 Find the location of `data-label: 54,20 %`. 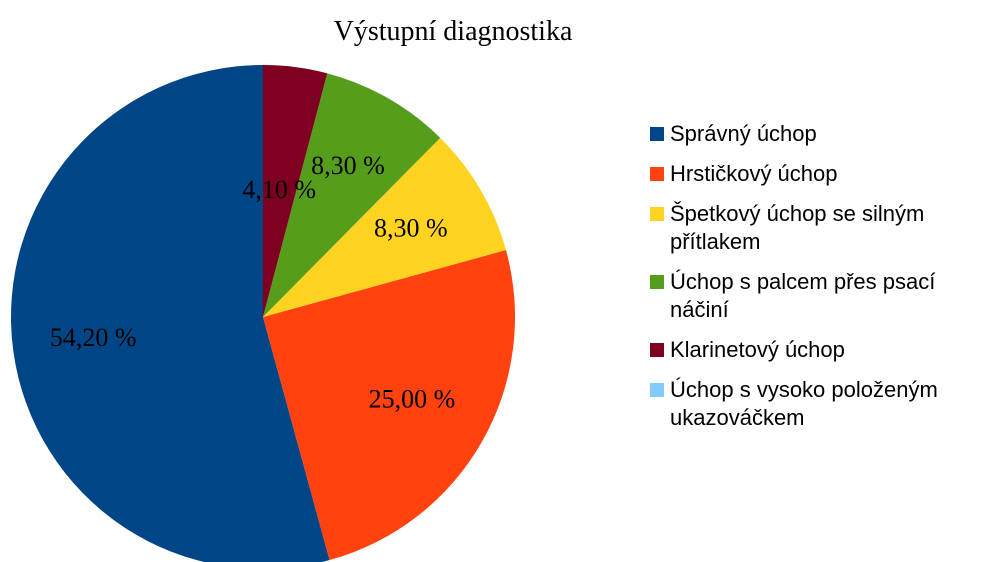

data-label: 54,20 % is located at coordinates (93, 337).